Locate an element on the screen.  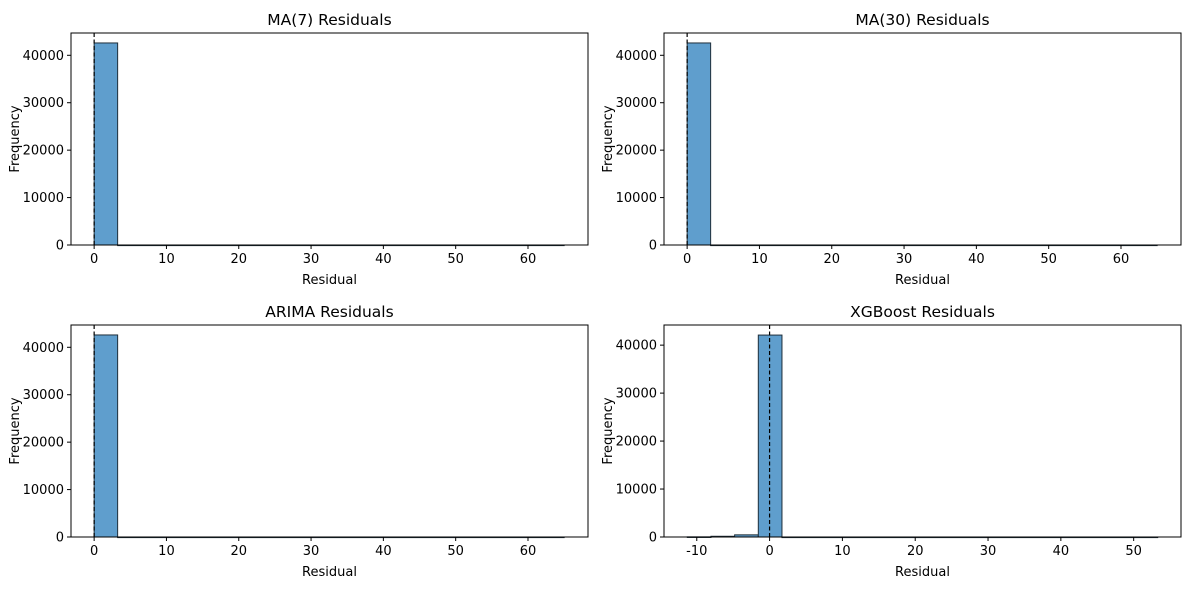
xgboost-y-tick-label: 10000 is located at coordinates (636, 490).